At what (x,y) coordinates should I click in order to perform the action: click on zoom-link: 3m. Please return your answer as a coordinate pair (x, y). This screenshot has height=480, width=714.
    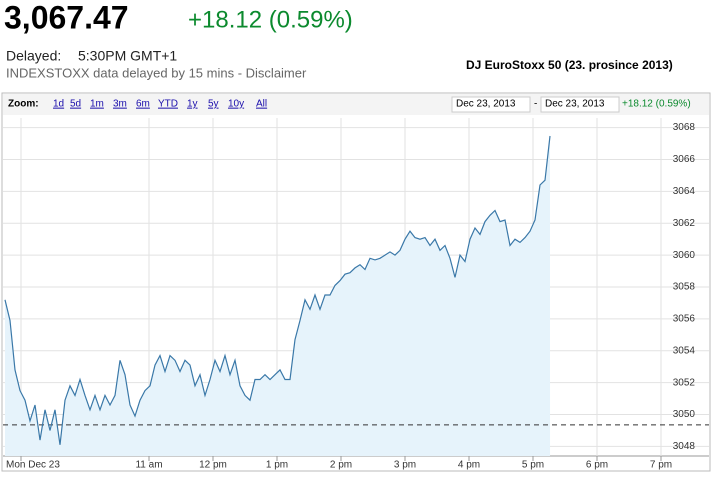
    Looking at the image, I should click on (120, 104).